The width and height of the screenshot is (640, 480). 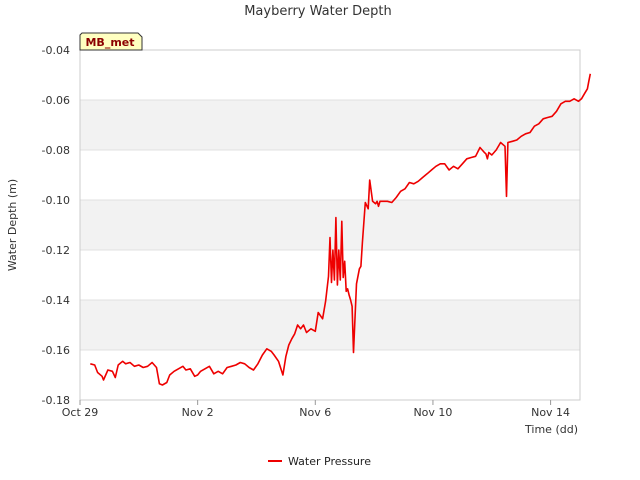 I want to click on y-tick-label: -0.10, so click(x=56, y=200).